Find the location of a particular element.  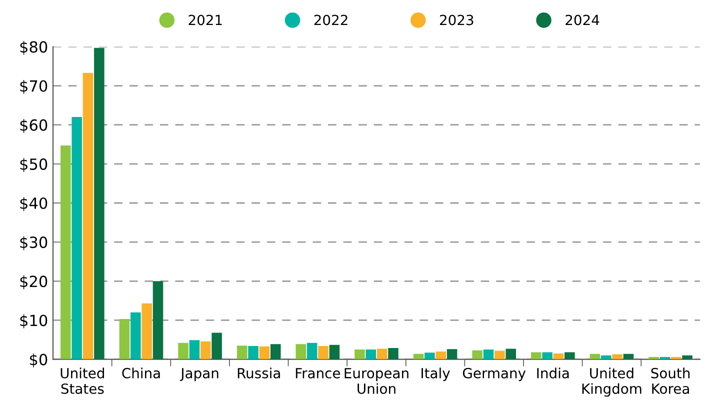

y-tick-label: $10 is located at coordinates (34, 321).